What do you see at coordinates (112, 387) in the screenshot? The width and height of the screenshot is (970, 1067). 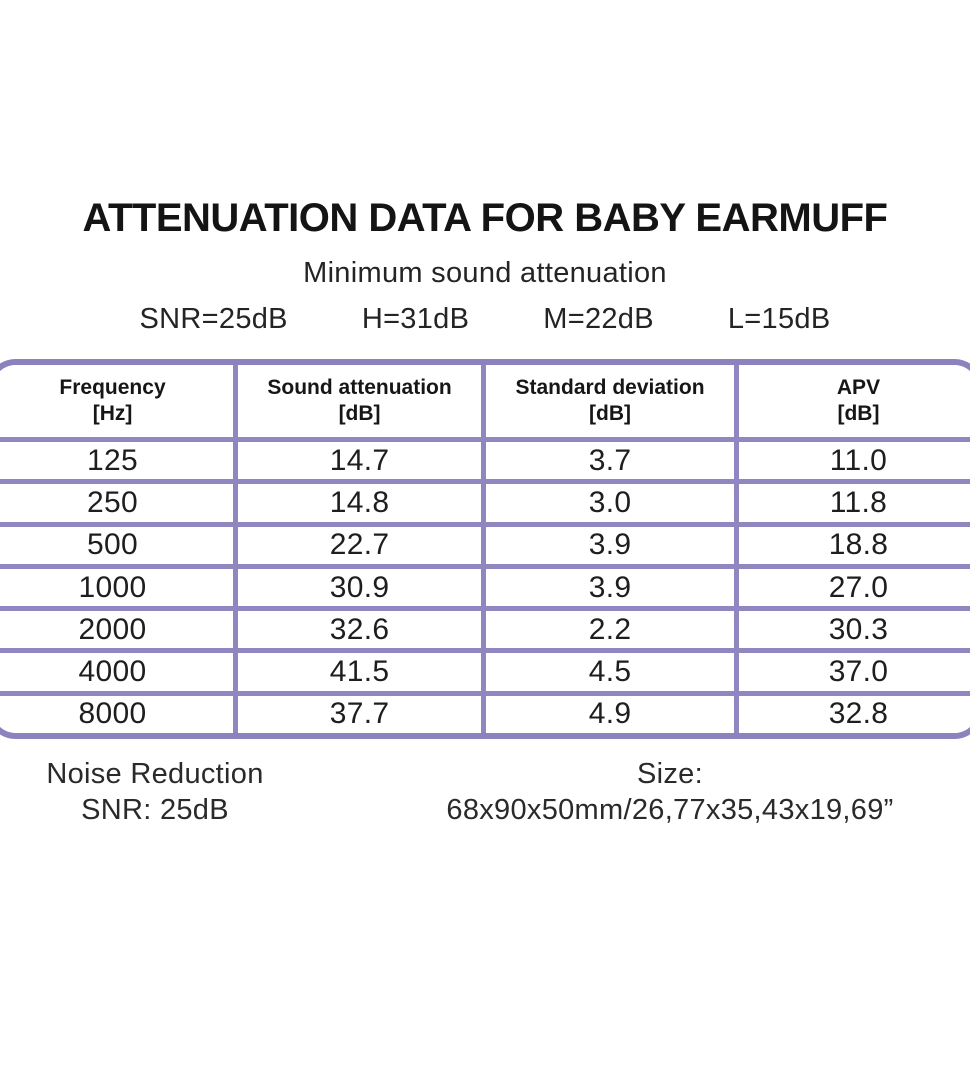 I see `header-line: Frequency` at bounding box center [112, 387].